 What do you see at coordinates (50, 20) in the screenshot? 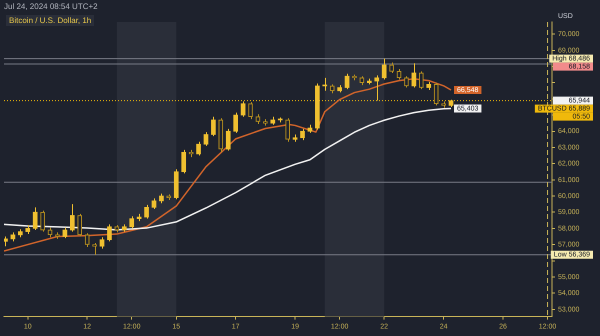
I see `chart-title: Bitcoin / U.S. Dollar, 1h` at bounding box center [50, 20].